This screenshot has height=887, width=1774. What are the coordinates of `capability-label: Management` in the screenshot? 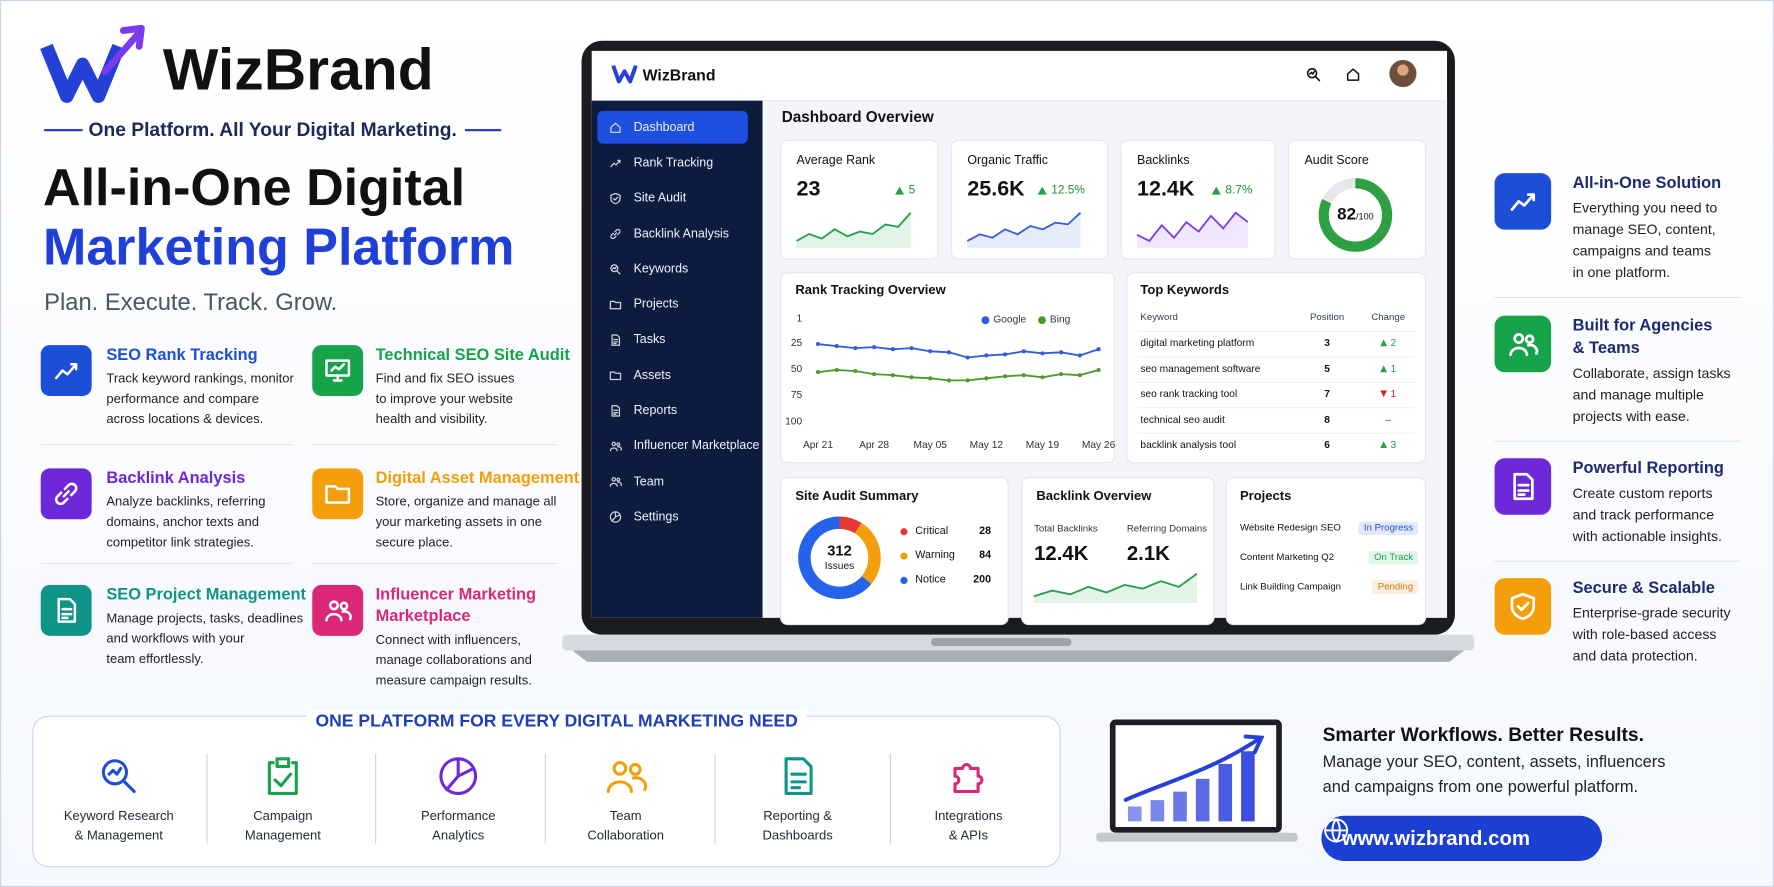 It's located at (282, 835).